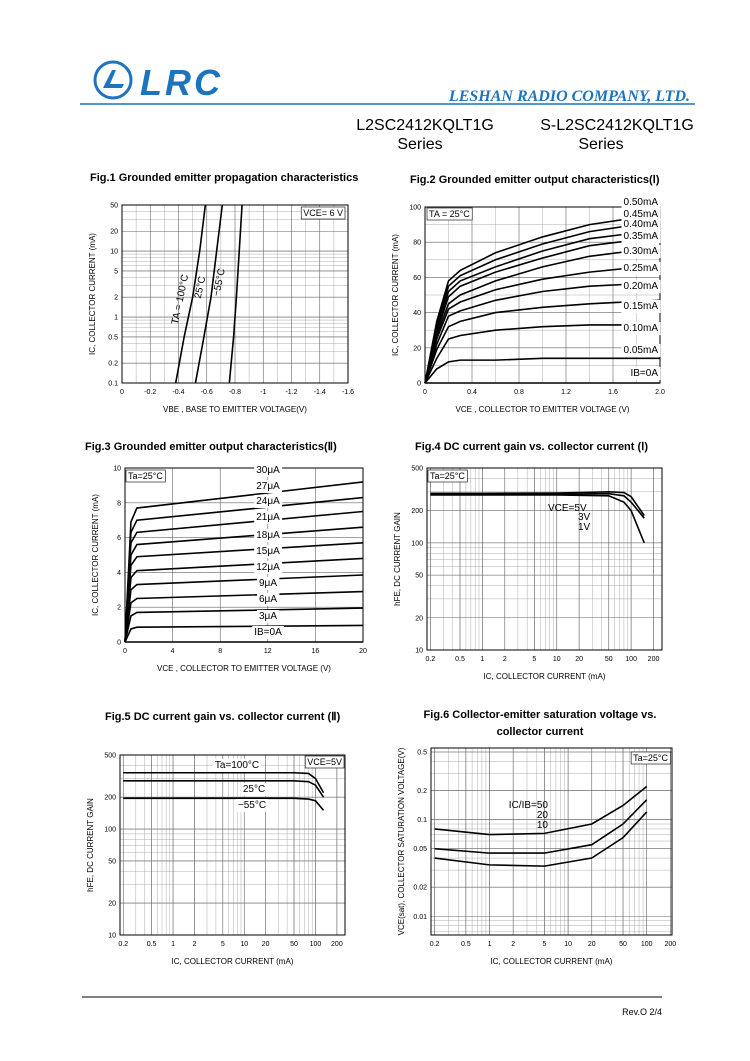 Image resolution: width=750 pixels, height=1061 pixels. I want to click on annotation: VCE=5V, so click(324, 762).